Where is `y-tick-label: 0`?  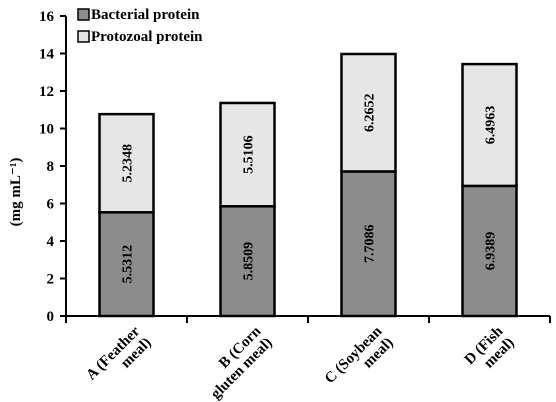 y-tick-label: 0 is located at coordinates (51, 317).